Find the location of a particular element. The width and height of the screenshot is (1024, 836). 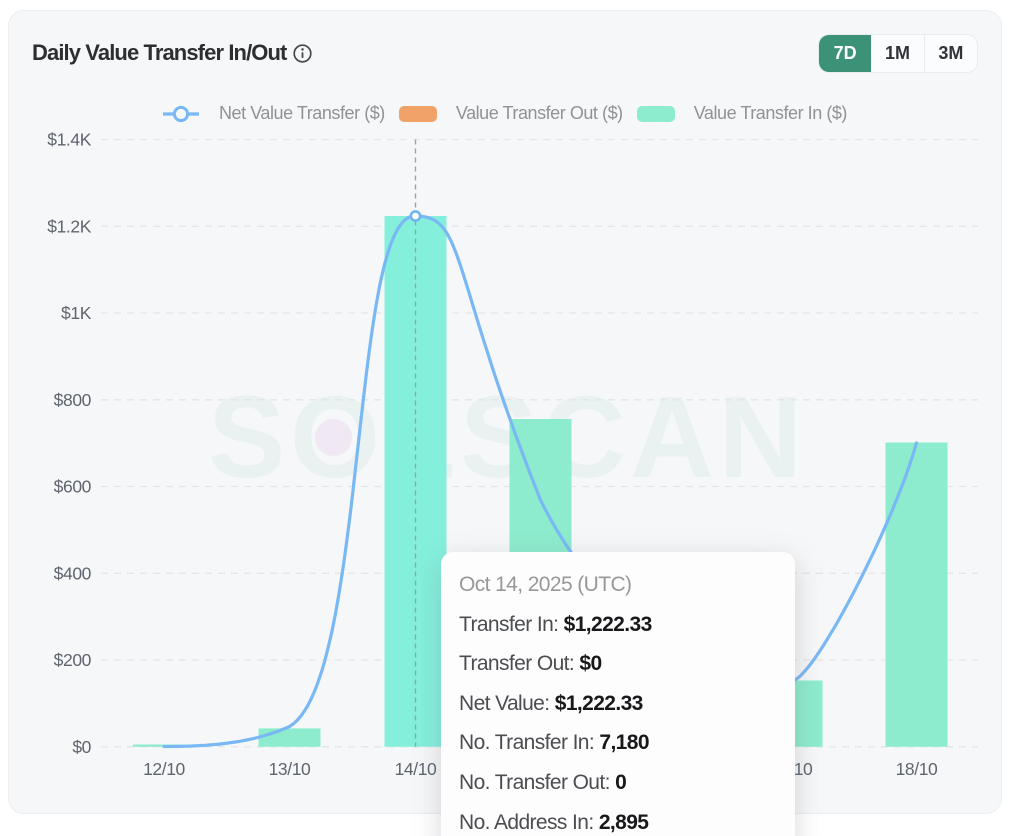

svg-text: 18/10 is located at coordinates (917, 769).